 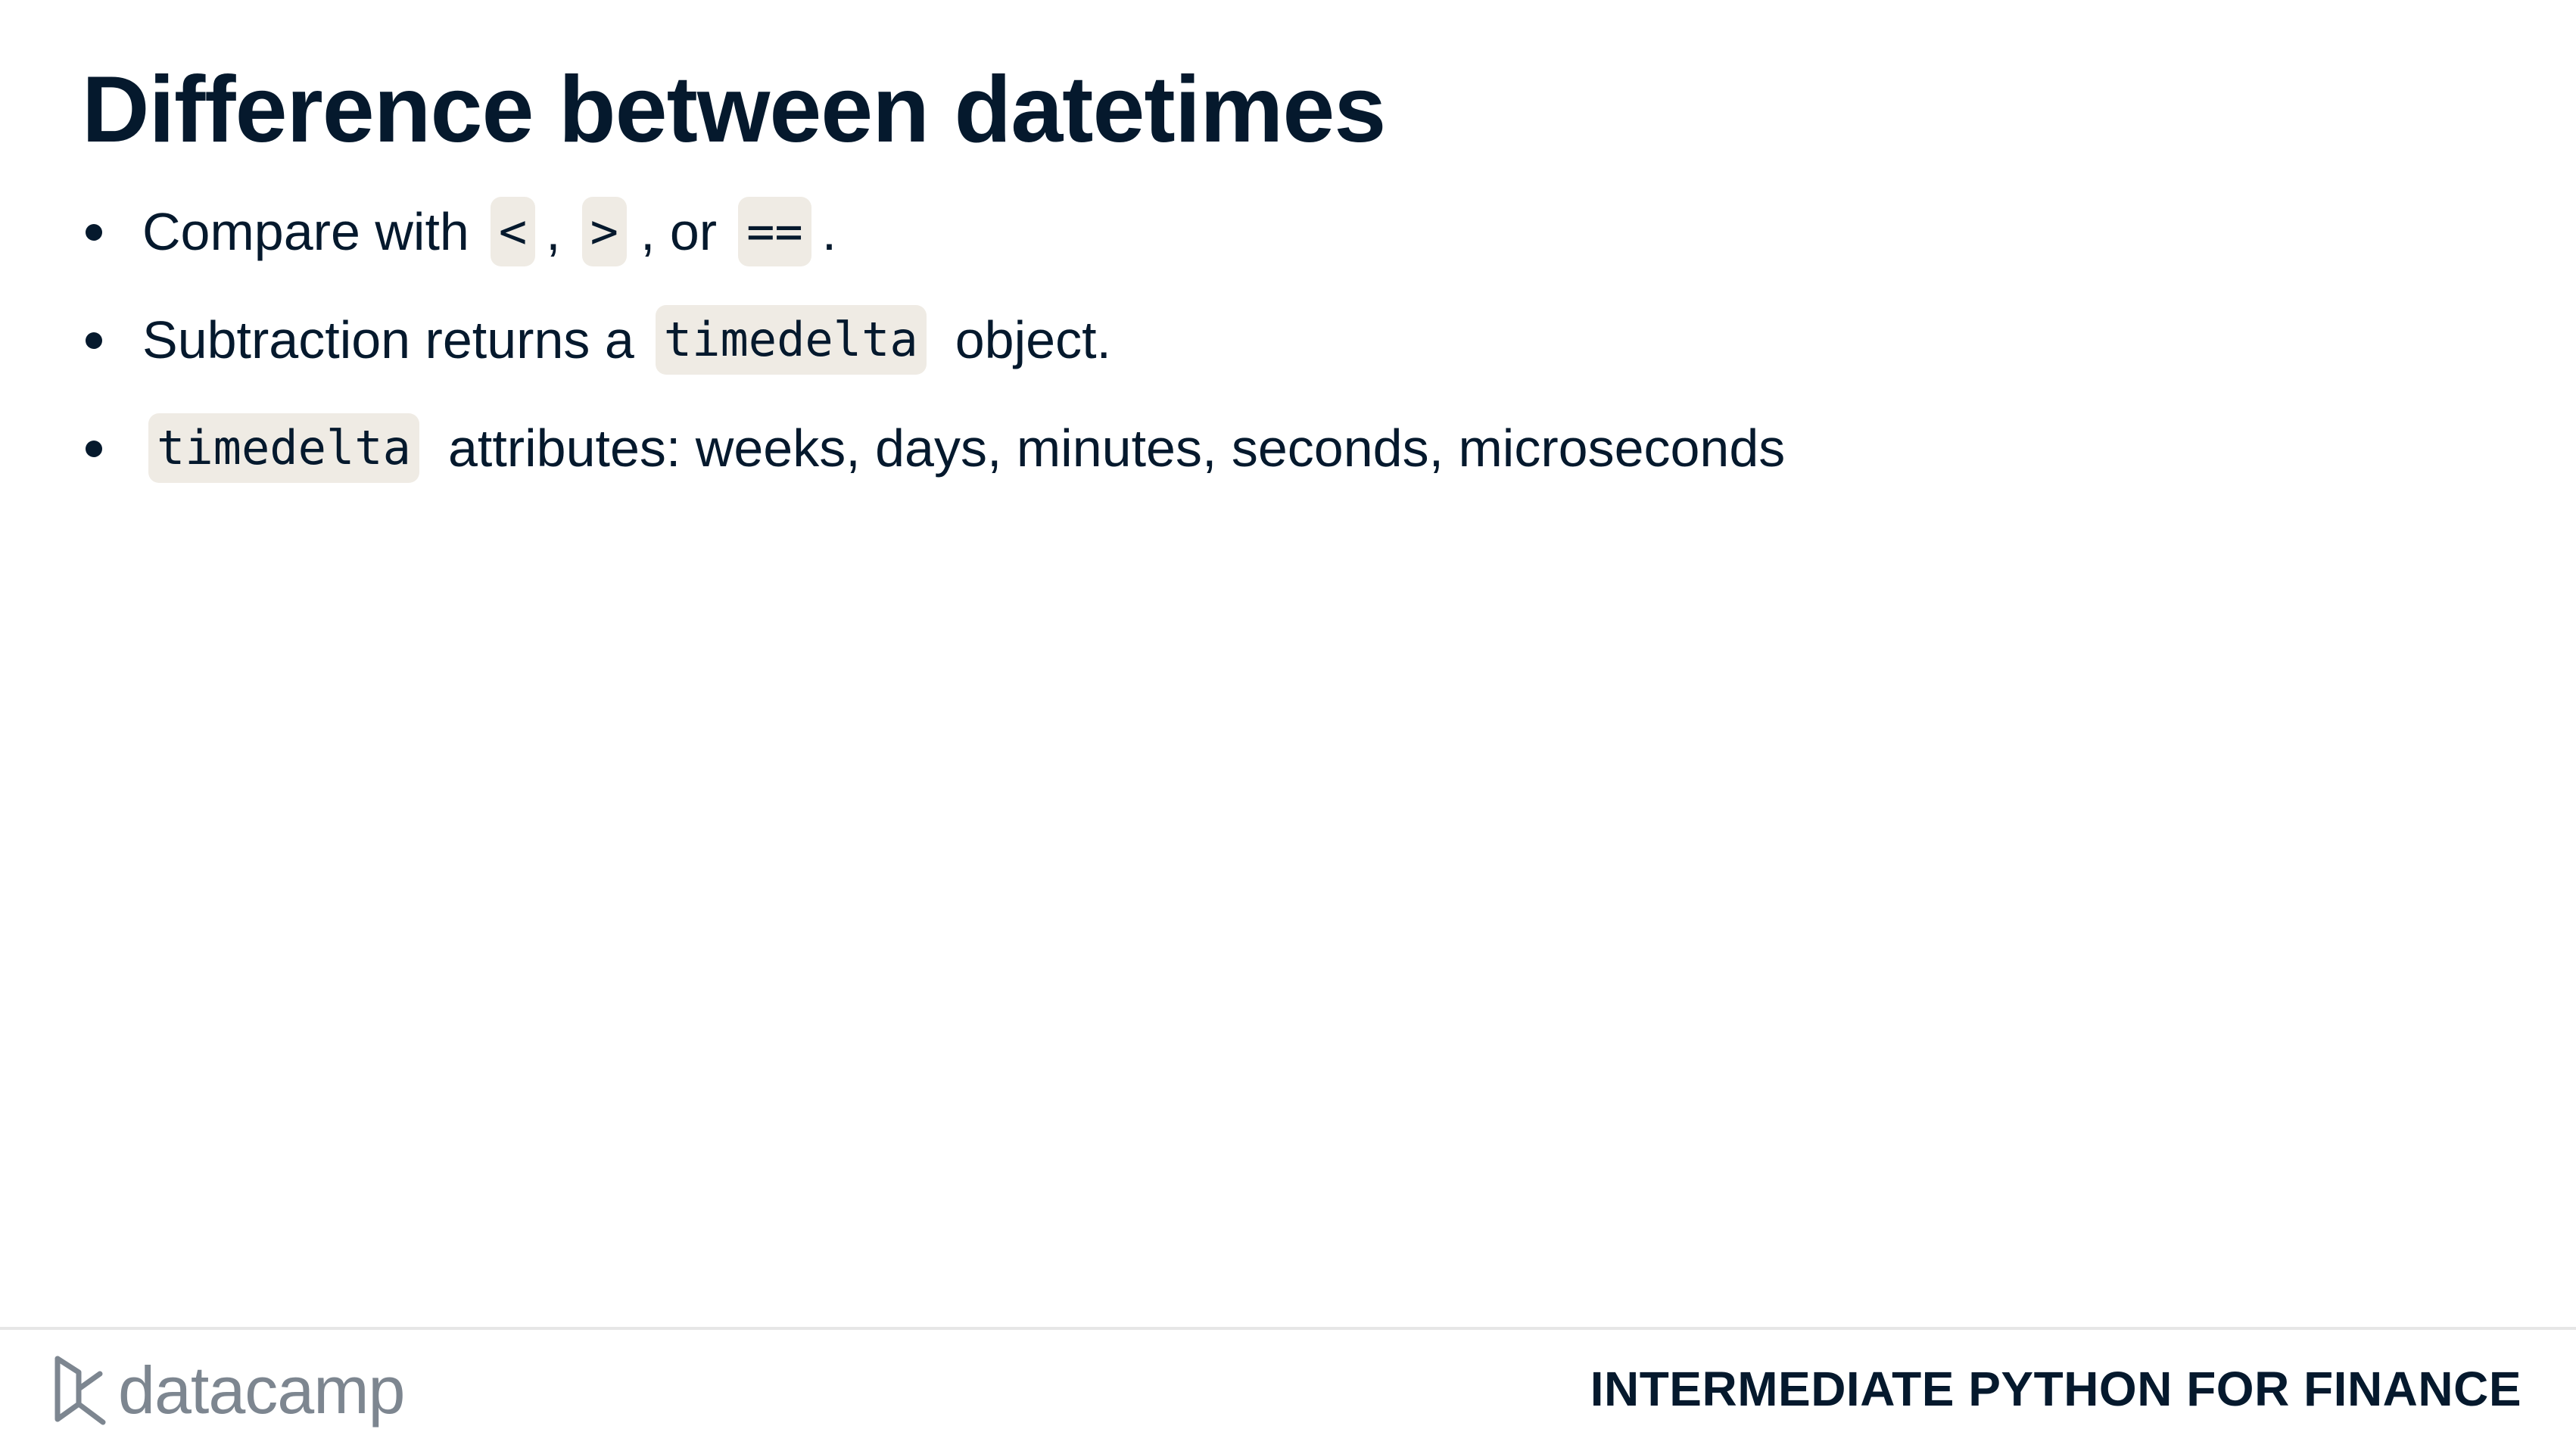 I want to click on bullet-subtraction: Subtraction returns a timedelta object., so click(x=933, y=340).